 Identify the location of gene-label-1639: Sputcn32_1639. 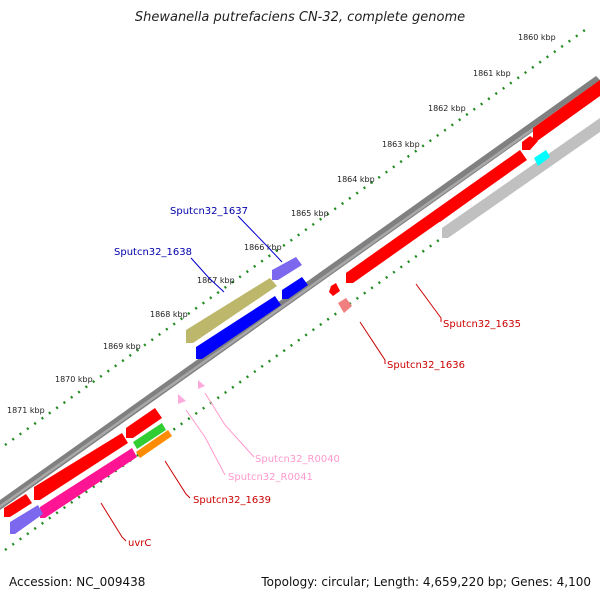
(232, 500).